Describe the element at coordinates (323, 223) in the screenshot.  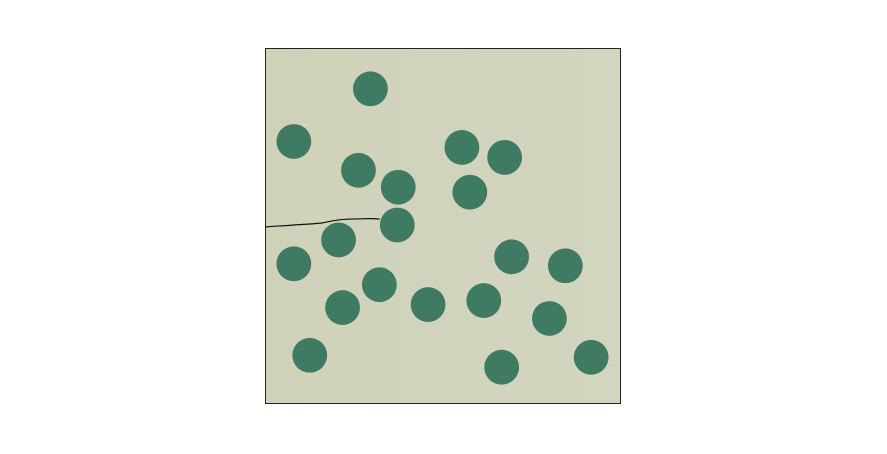
I see `agent-trajectory` at that location.